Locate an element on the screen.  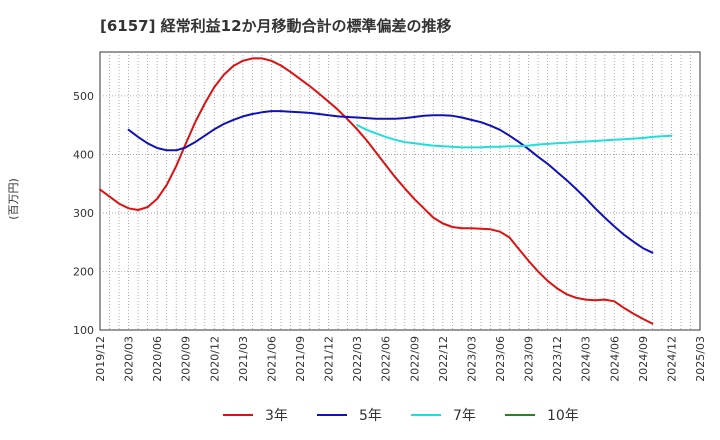
y-tick-label: 200 is located at coordinates (83, 271).